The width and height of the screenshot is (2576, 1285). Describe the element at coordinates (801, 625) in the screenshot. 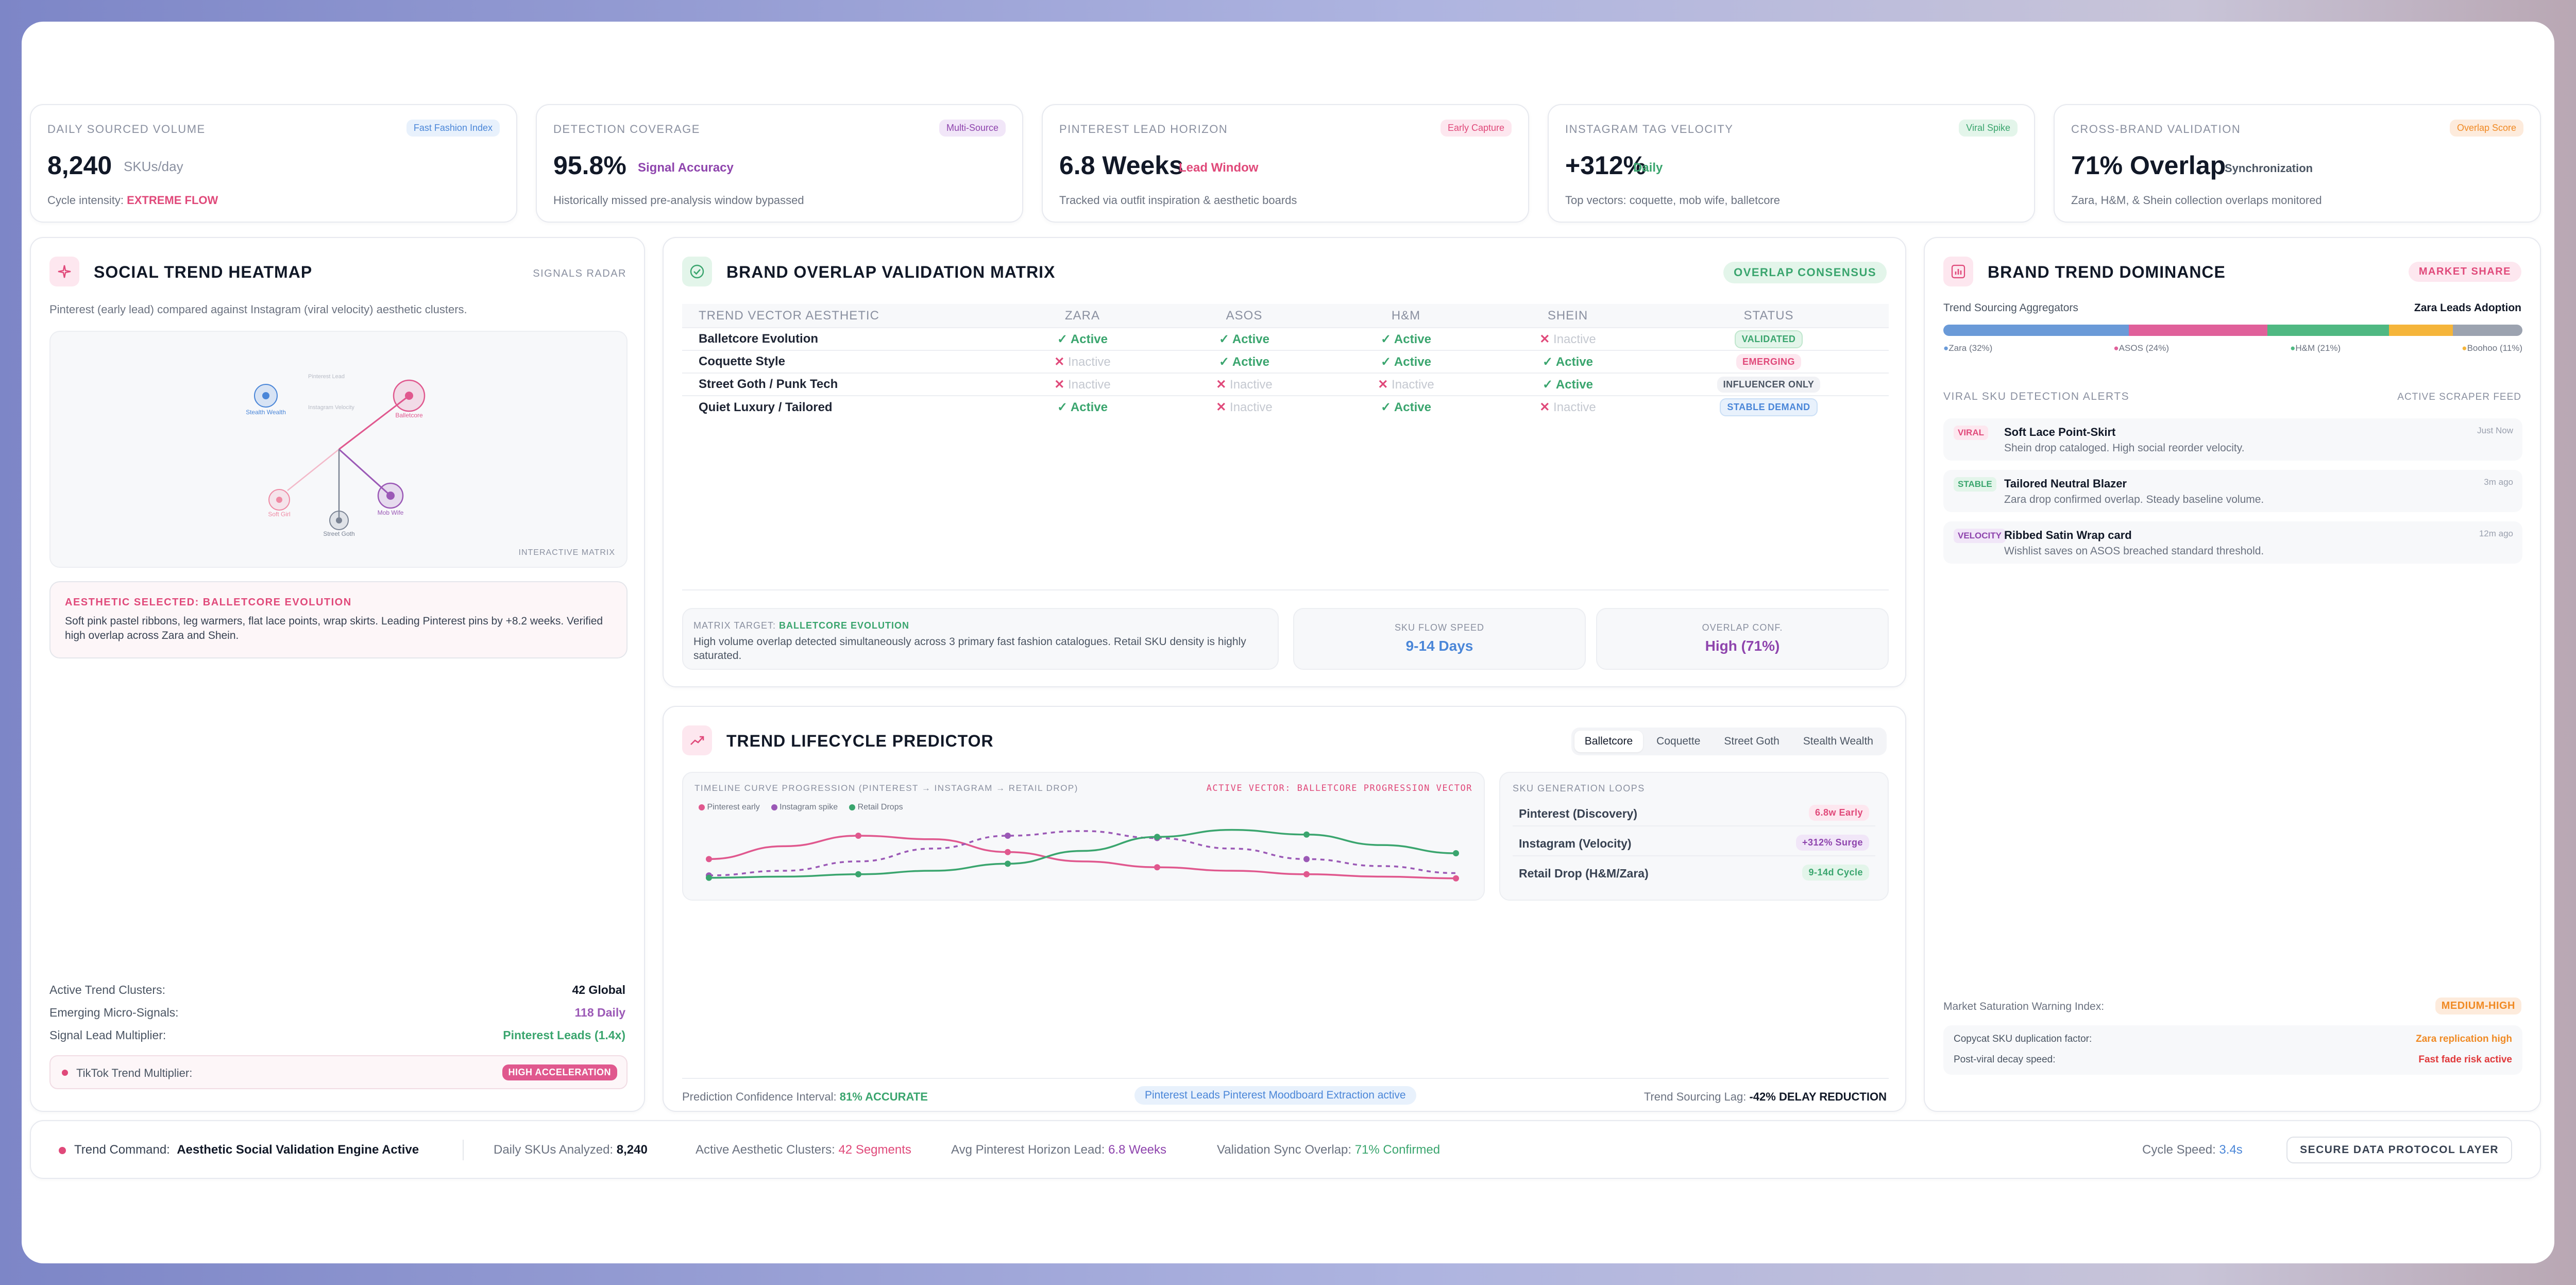

I see `matrix-target-heading: MATRIX TARGET: BALLETCORE EVOLUTION` at that location.